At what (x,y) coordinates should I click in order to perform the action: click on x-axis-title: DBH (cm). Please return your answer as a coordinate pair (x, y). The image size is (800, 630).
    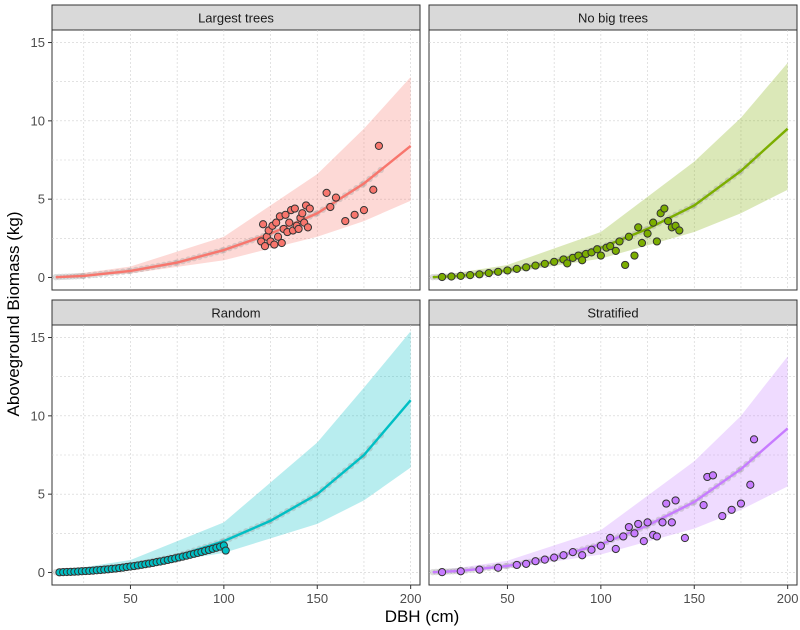
    Looking at the image, I should click on (422, 616).